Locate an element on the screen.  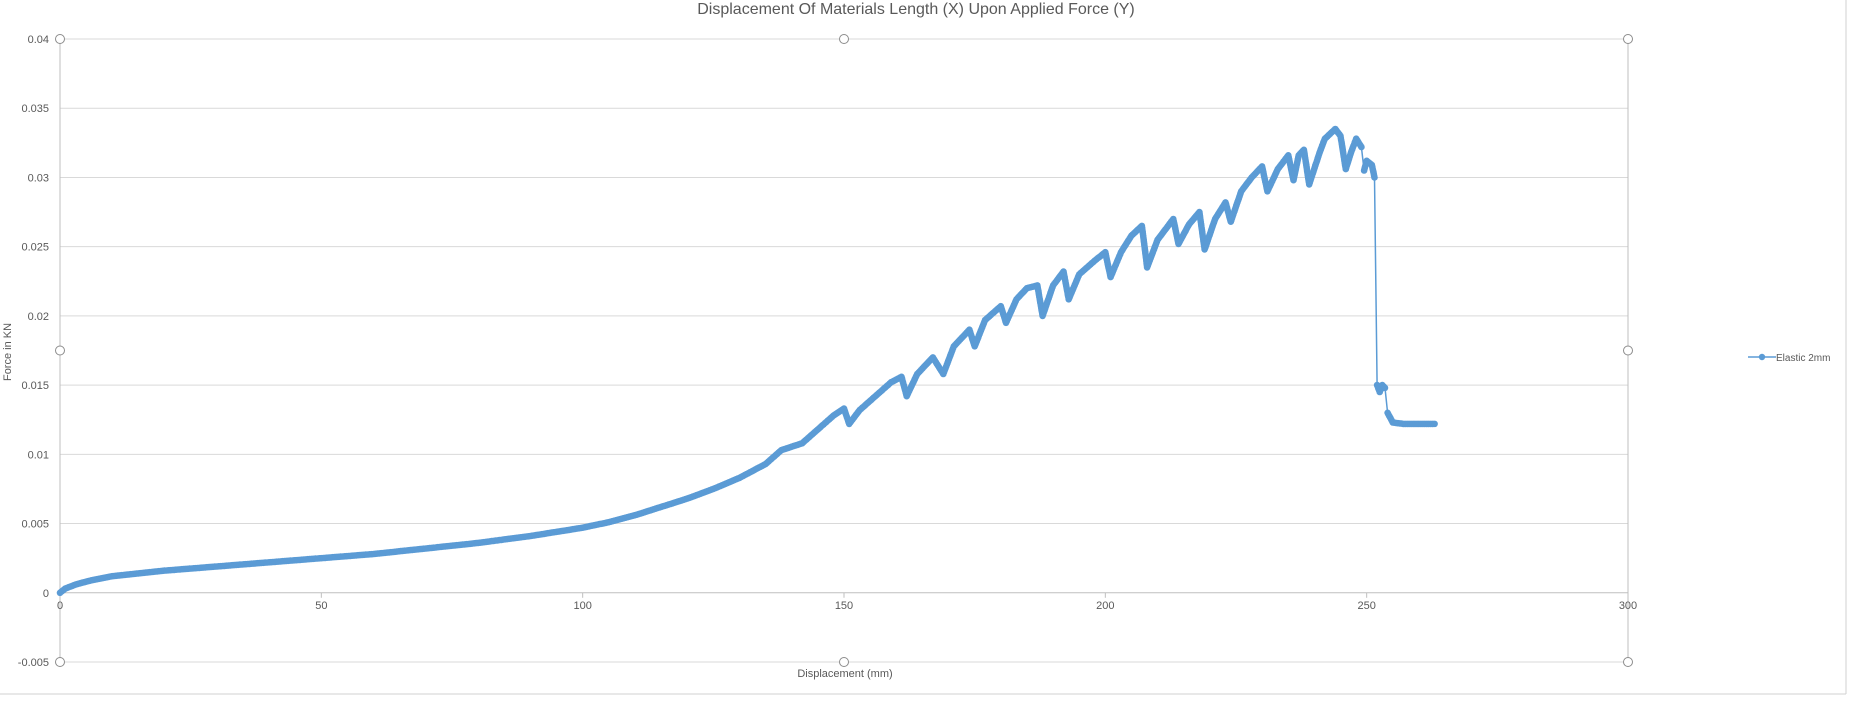
y-tick-label: 0 is located at coordinates (46, 594).